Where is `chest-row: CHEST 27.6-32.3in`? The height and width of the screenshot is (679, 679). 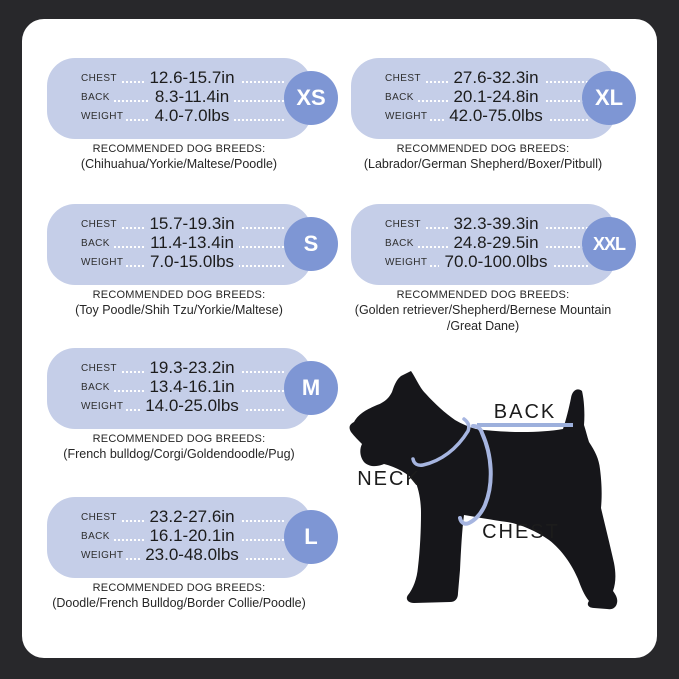
chest-row: CHEST 27.6-32.3in is located at coordinates (483, 77).